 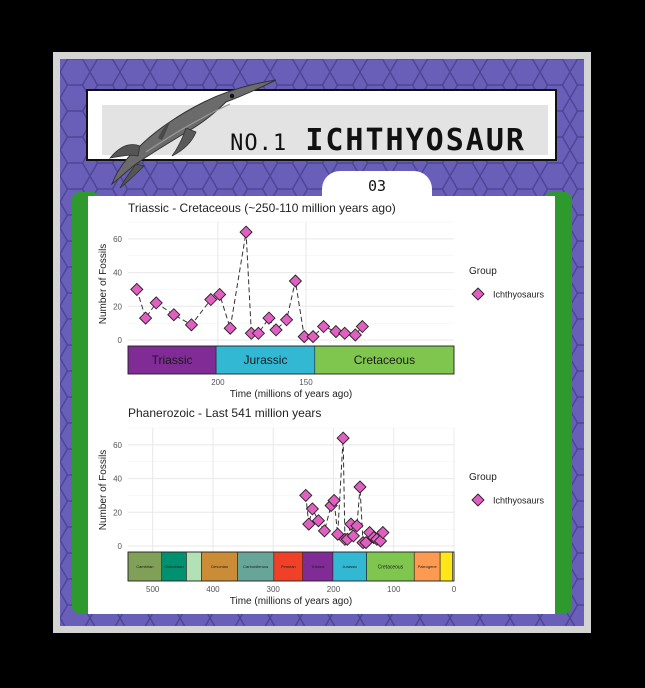 What do you see at coordinates (224, 413) in the screenshot?
I see `chart-title: Phanerozoic - Last 541 million years` at bounding box center [224, 413].